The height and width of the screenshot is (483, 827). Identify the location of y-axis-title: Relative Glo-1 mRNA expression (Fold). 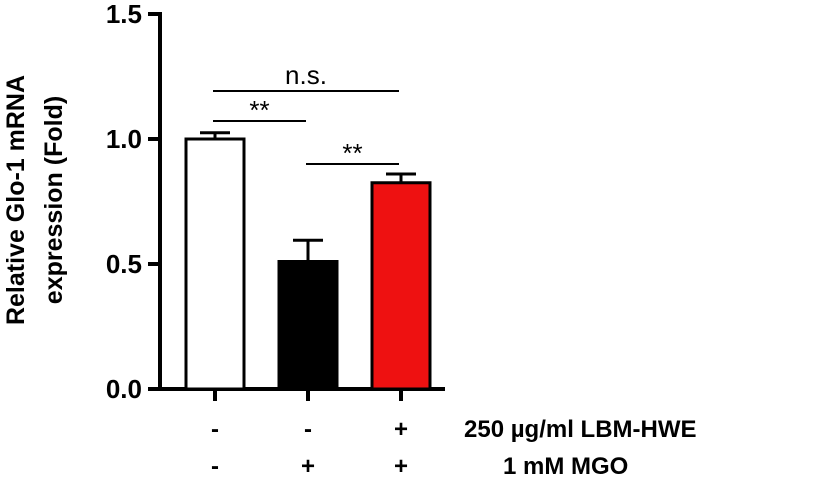
(35, 200).